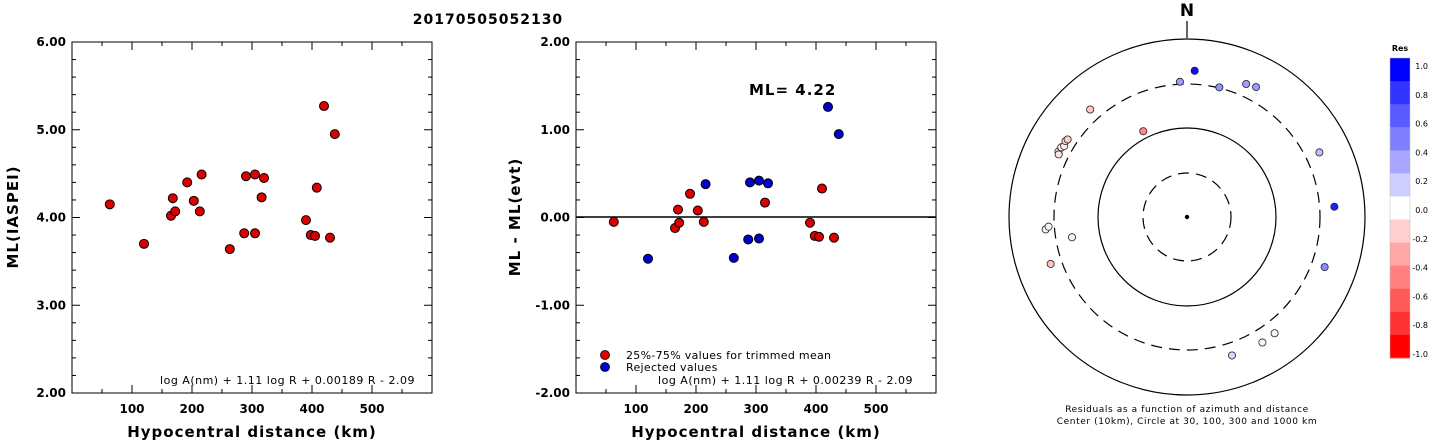  I want to click on x-tick-label: 300, so click(755, 409).